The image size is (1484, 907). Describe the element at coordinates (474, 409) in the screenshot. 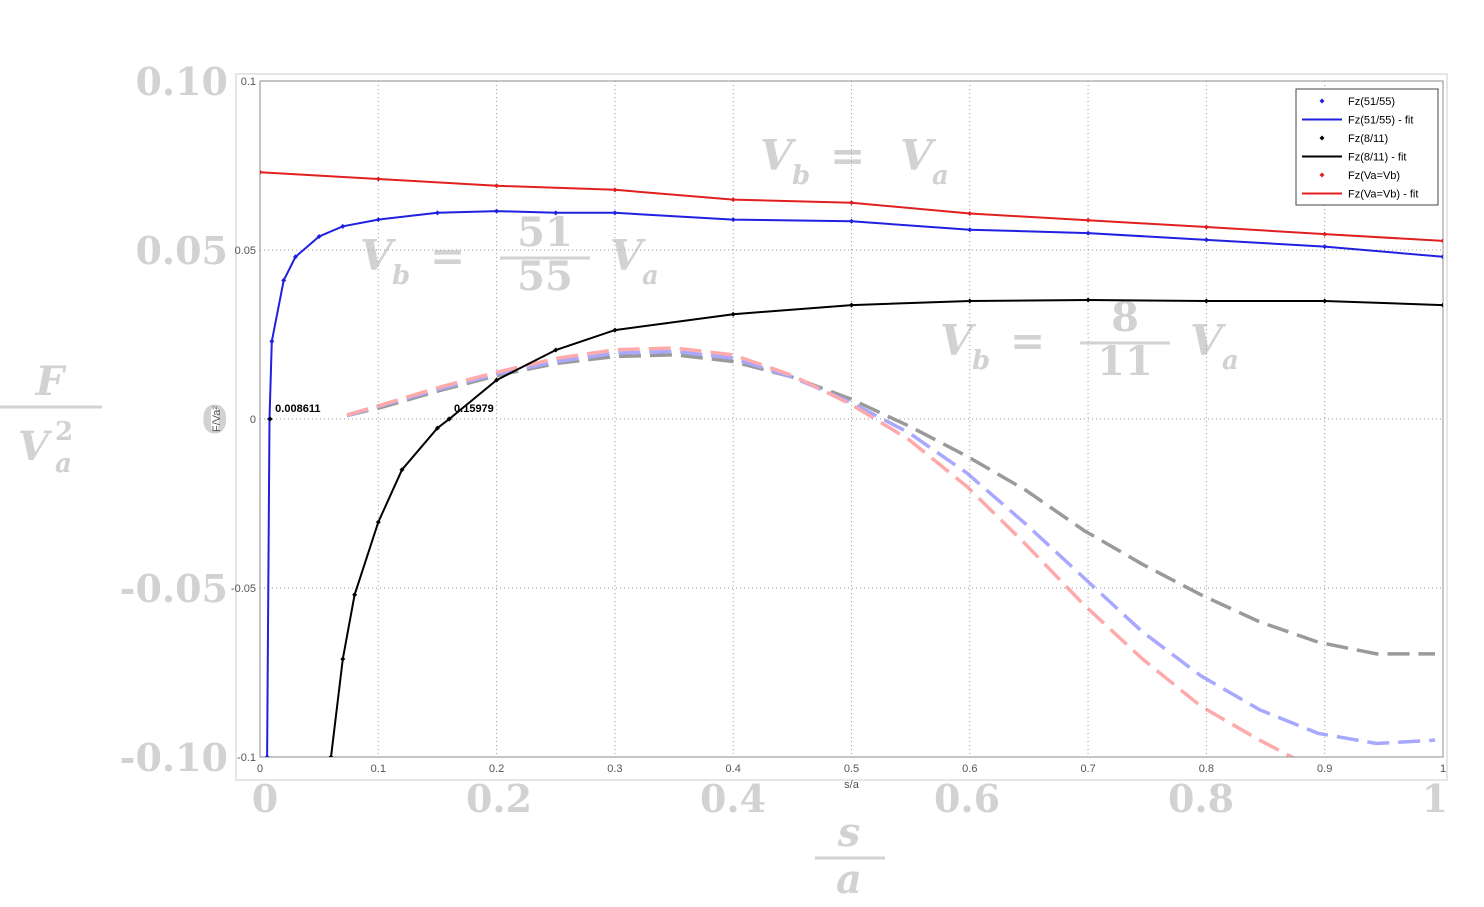

I see `annotation-label: 0.15979` at that location.